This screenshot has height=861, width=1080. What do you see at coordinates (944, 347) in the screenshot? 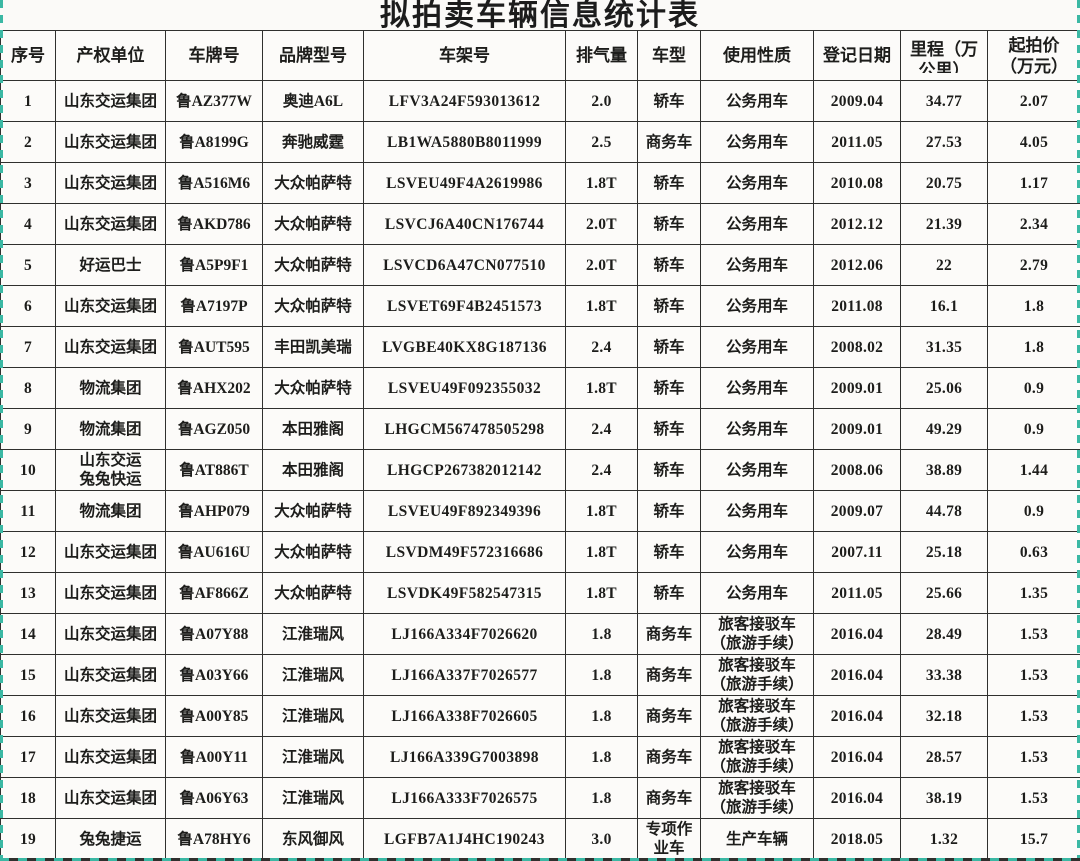
I see `cell-mileage: 31.35` at bounding box center [944, 347].